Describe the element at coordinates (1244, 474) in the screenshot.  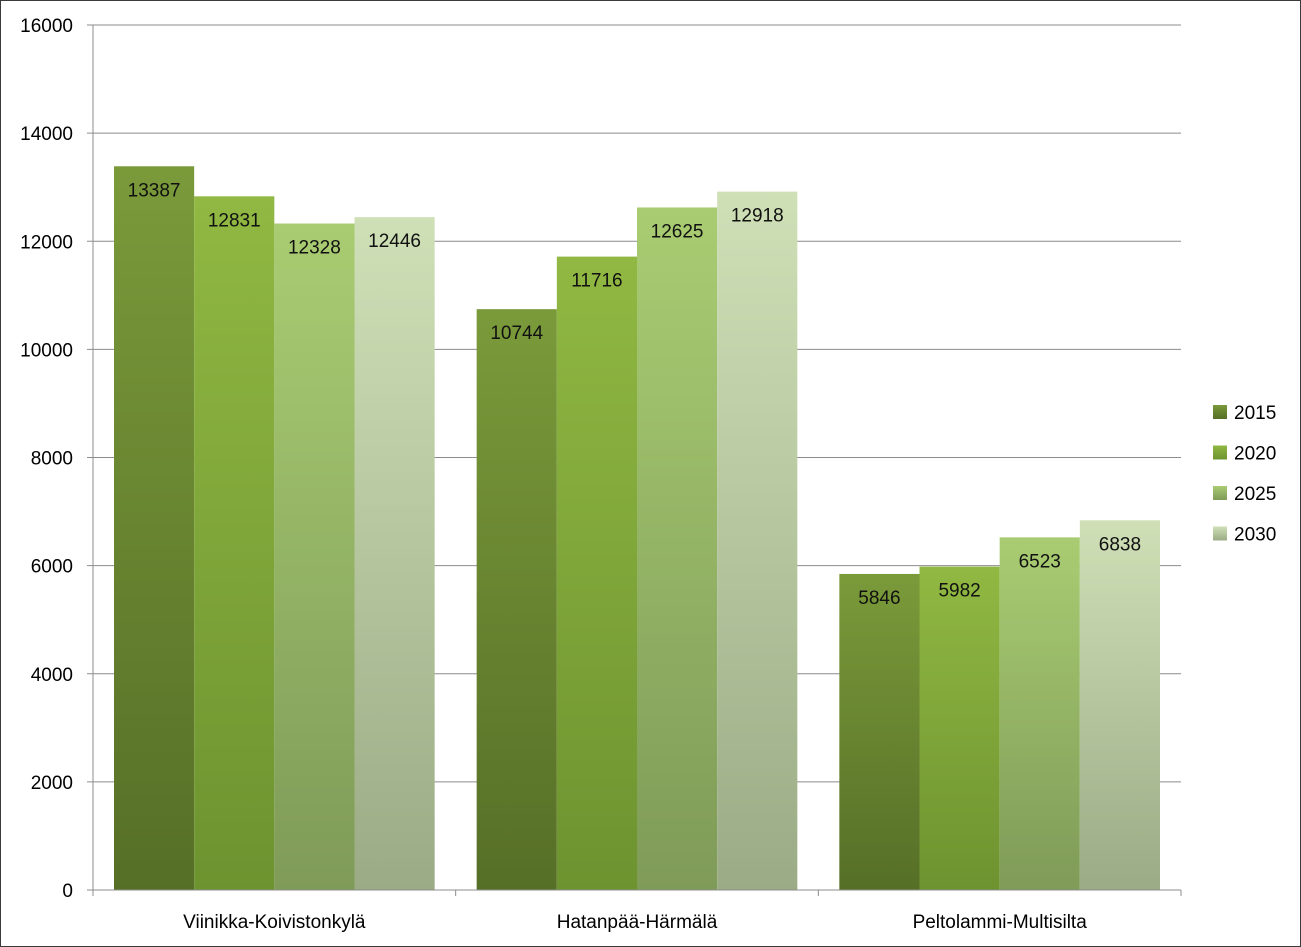
I see `legend: 2015 2020 2025 2030` at that location.